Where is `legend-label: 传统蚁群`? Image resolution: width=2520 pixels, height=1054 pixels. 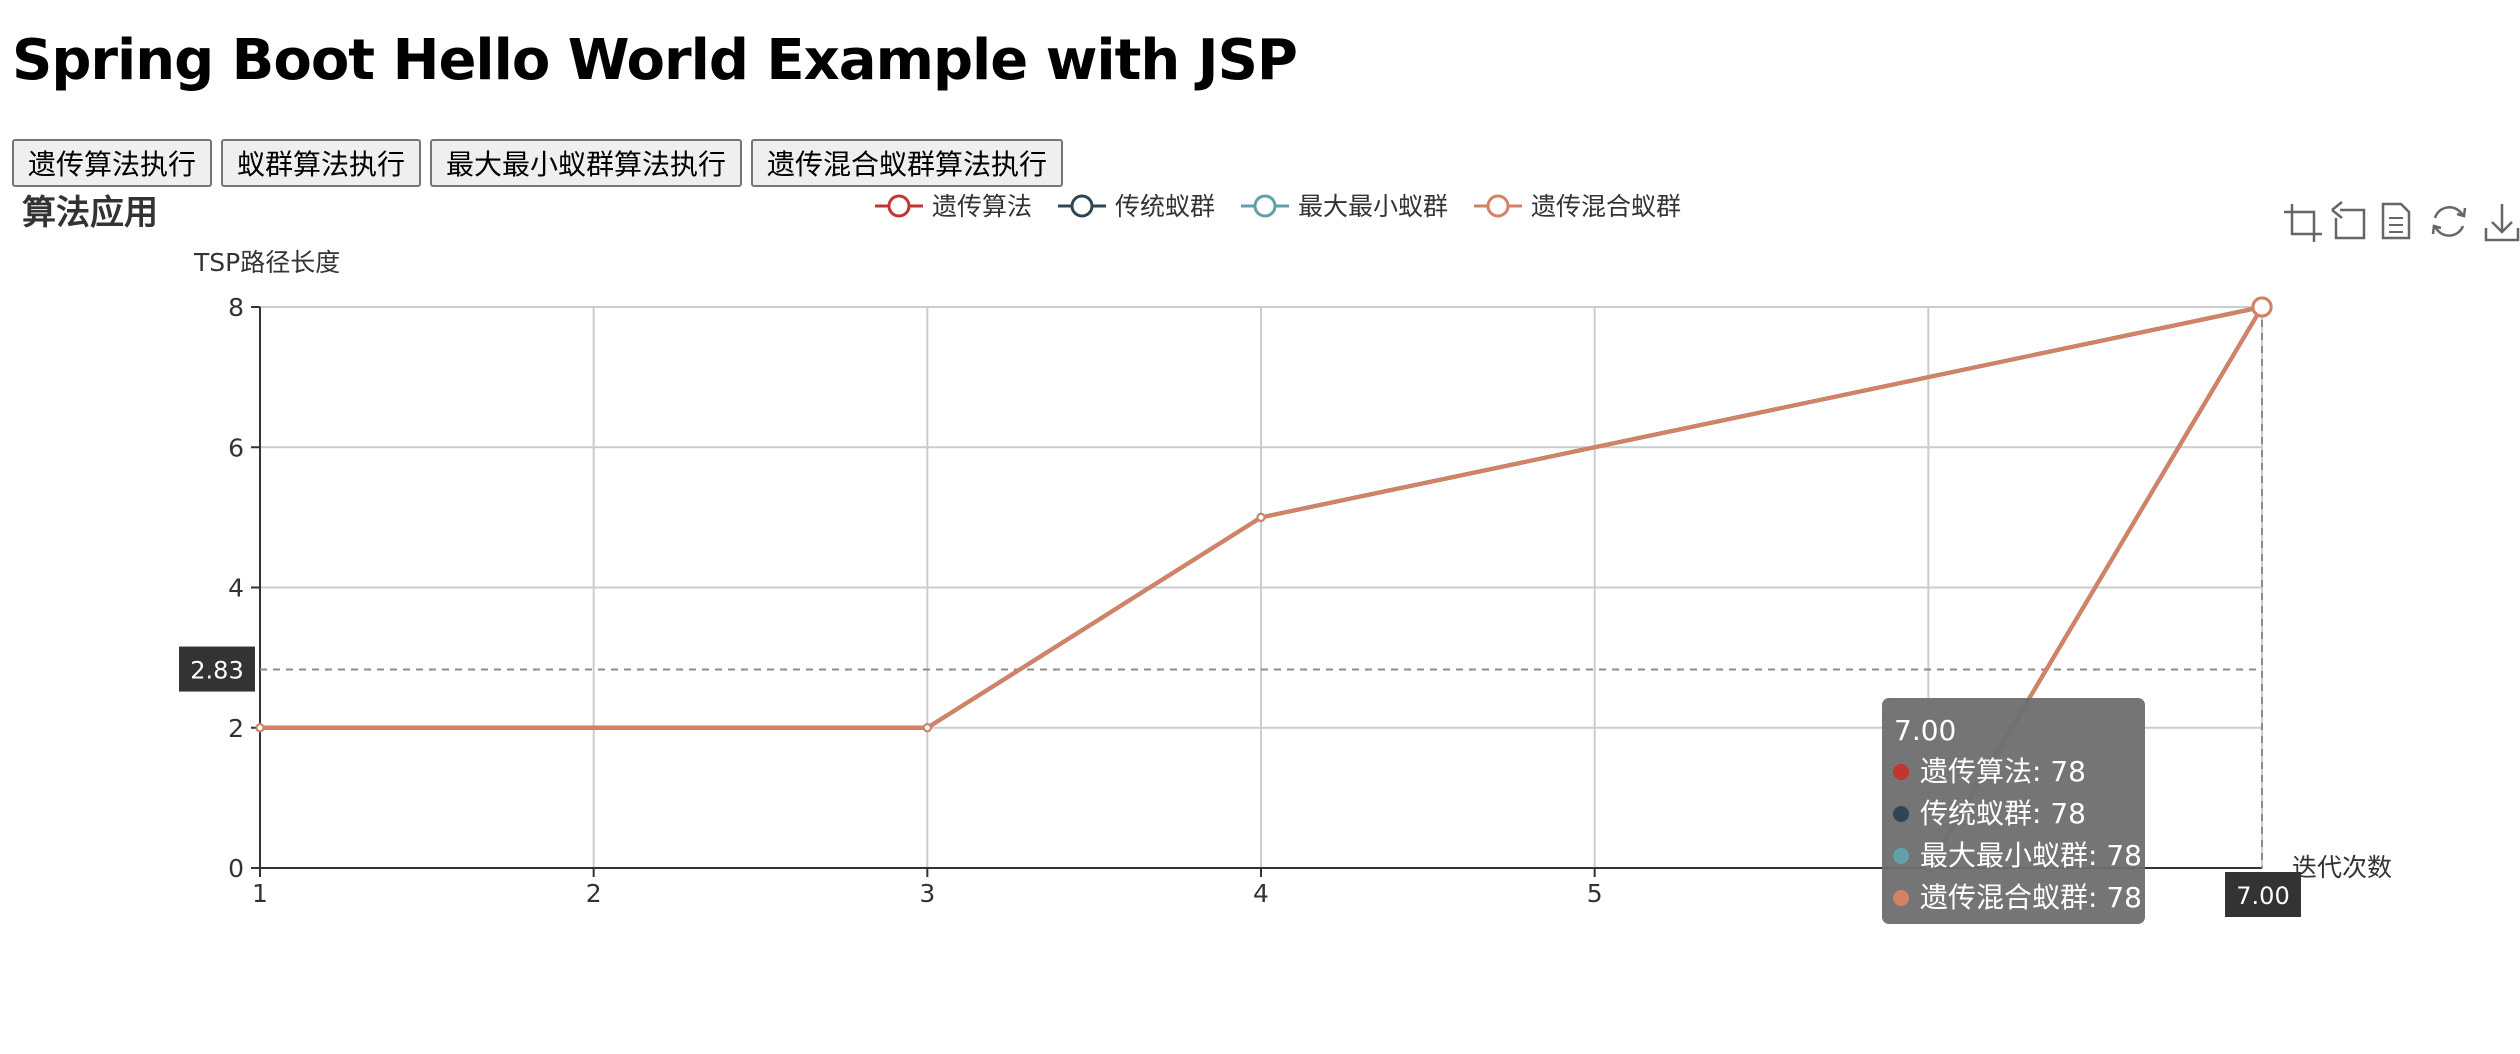 legend-label: 传统蚁群 is located at coordinates (1165, 206).